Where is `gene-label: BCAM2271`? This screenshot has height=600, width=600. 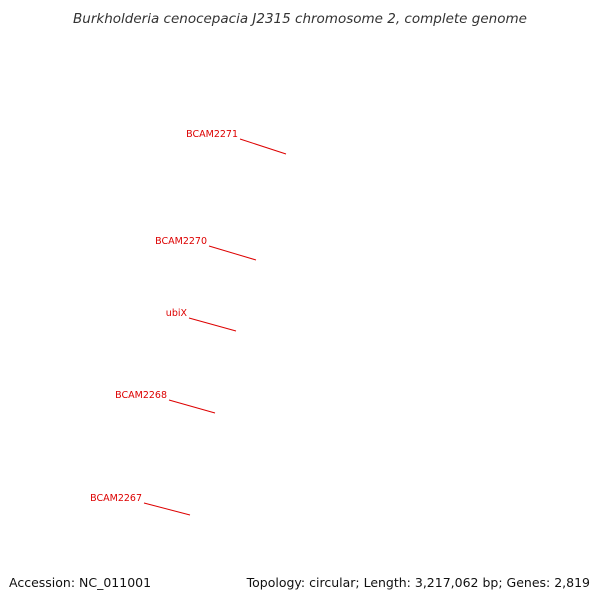
gene-label: BCAM2271 is located at coordinates (212, 134).